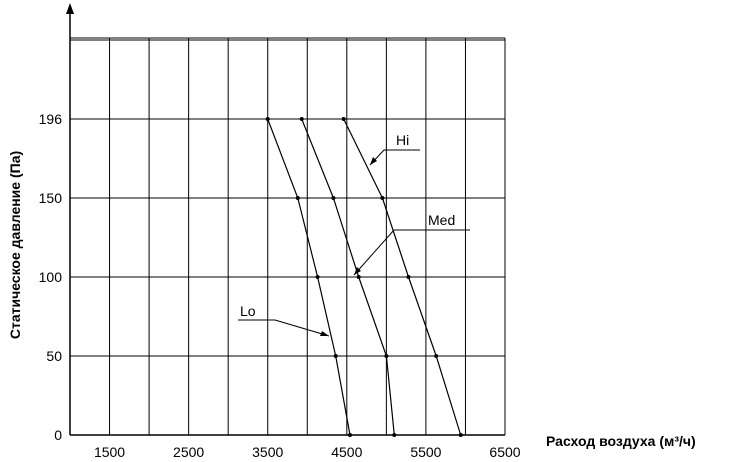 Image resolution: width=753 pixels, height=462 pixels. What do you see at coordinates (58, 435) in the screenshot?
I see `y-tick-label: 0` at bounding box center [58, 435].